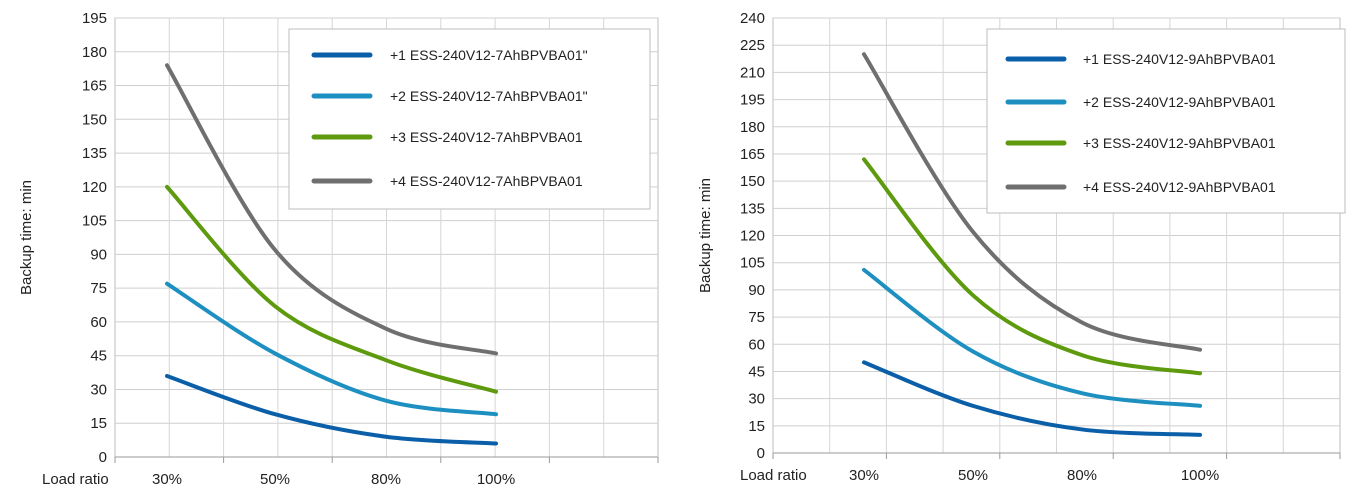  What do you see at coordinates (486, 137) in the screenshot?
I see `legend-label-3: +3 ESS-240V12-7AhBPVBA01` at bounding box center [486, 137].